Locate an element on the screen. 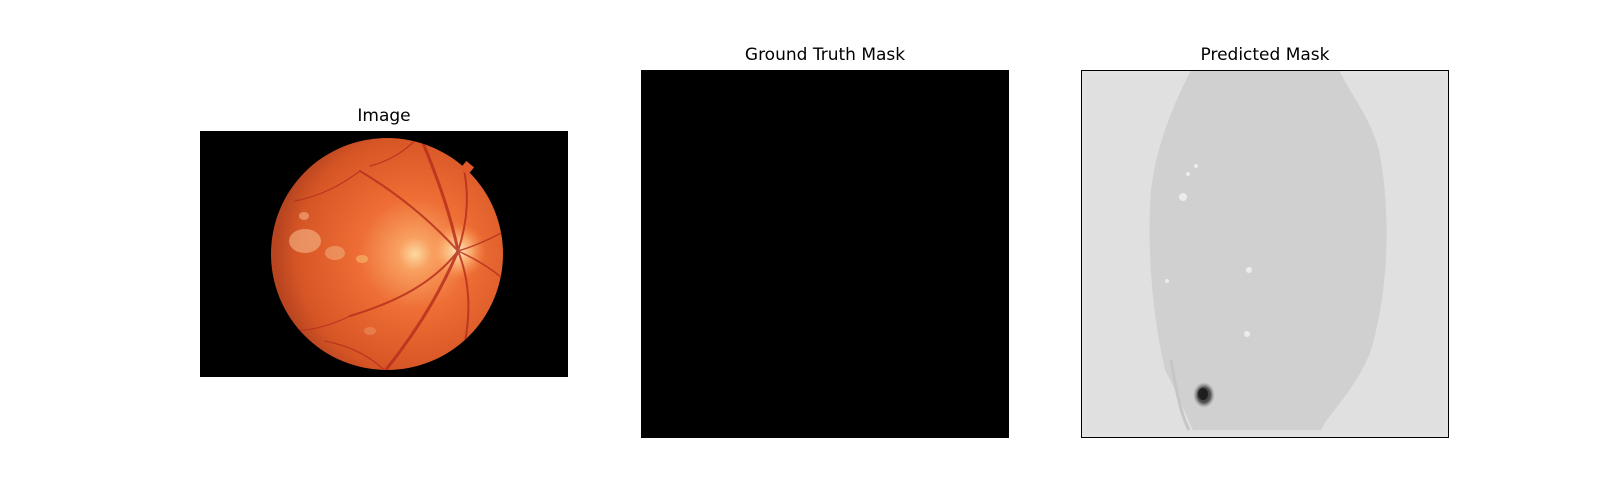 The image size is (1600, 500). fundus-image is located at coordinates (384, 254).